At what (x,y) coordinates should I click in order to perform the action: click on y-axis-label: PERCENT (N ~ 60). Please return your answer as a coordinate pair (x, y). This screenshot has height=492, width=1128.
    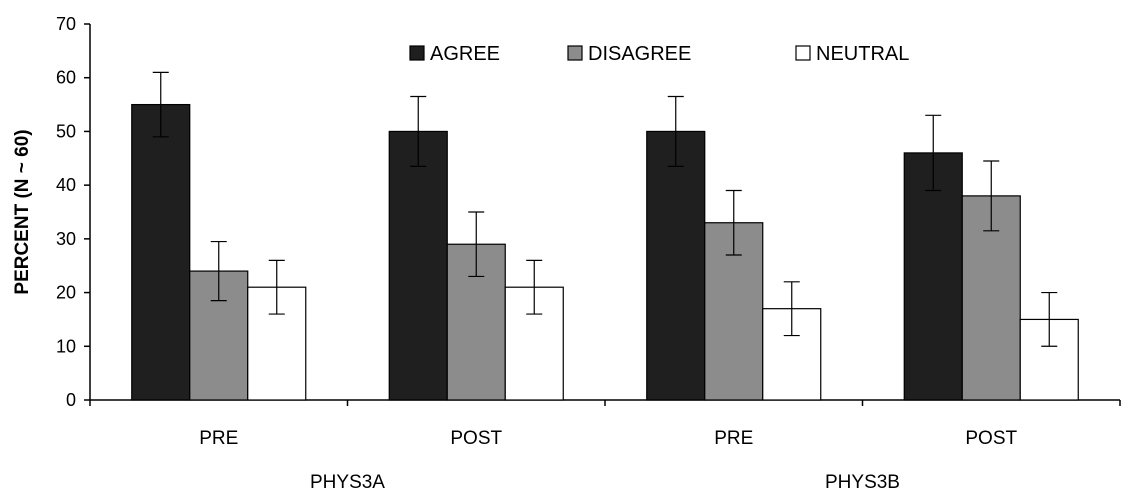
    Looking at the image, I should click on (22, 211).